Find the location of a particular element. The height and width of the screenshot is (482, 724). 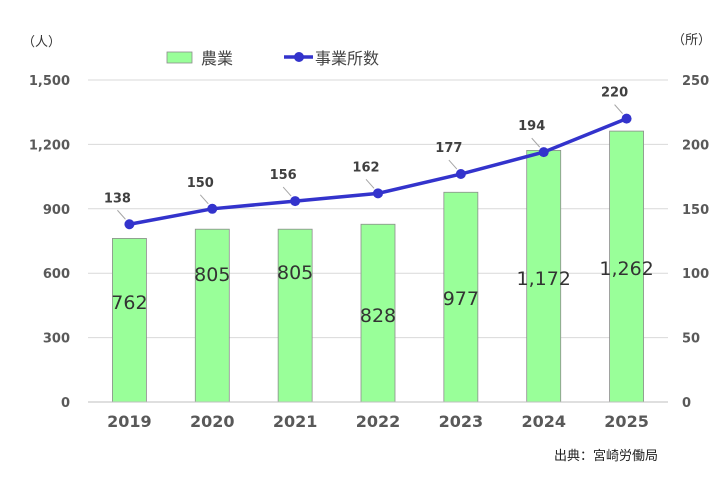

bar-2021 is located at coordinates (295, 315).